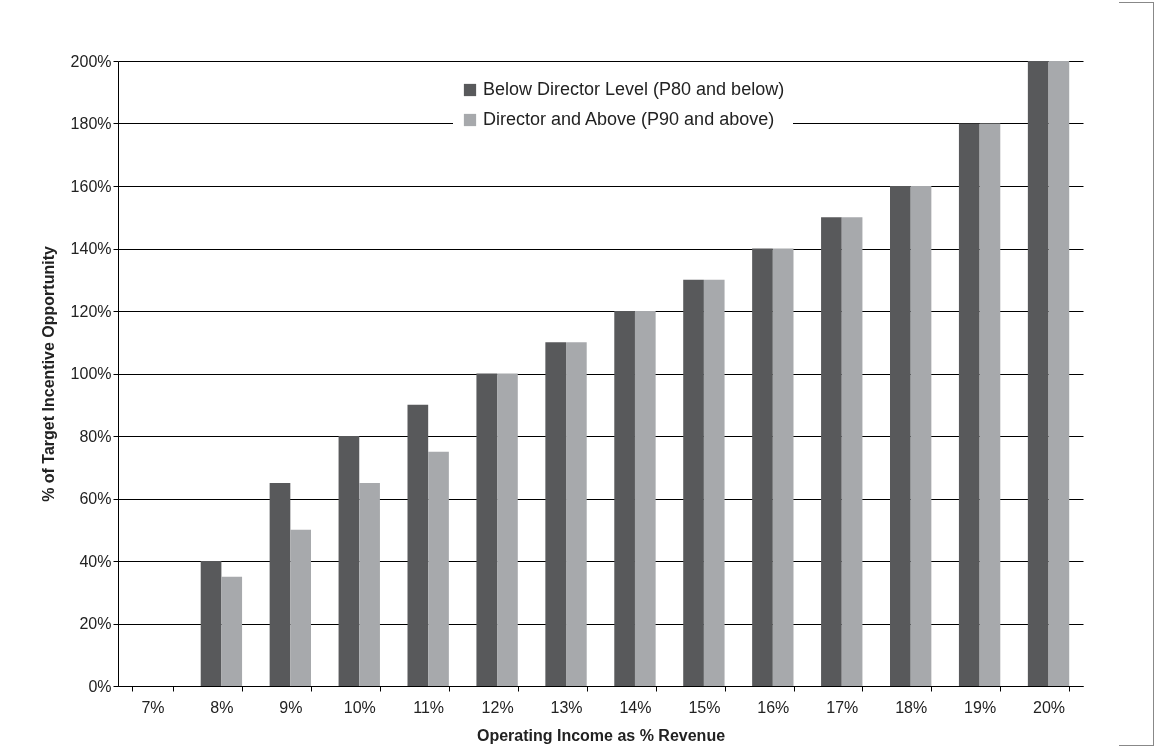  I want to click on x-tick-label: 11%, so click(429, 707).